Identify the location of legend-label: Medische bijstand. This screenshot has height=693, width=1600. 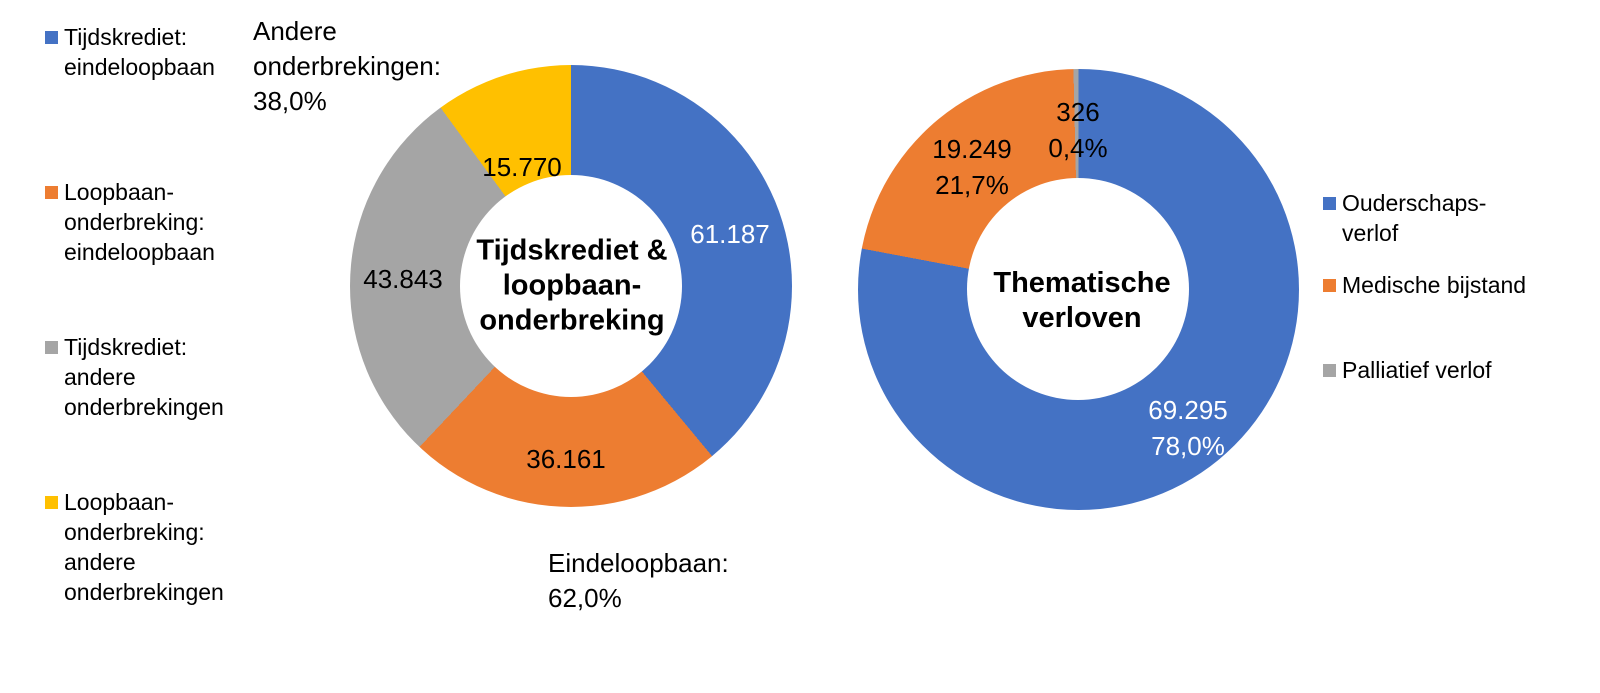
(1434, 285).